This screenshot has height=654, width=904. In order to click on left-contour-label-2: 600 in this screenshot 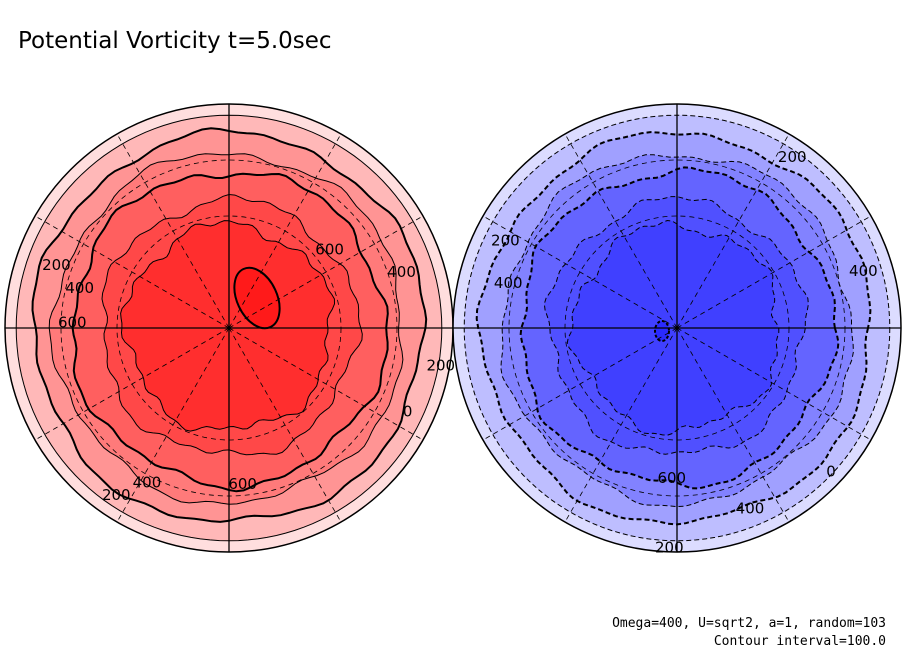, I will do `click(72, 323)`.